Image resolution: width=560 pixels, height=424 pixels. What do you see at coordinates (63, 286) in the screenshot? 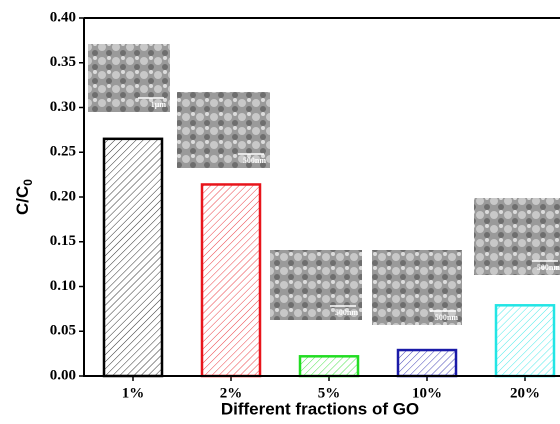
I see `y-tick-label: 0.10` at bounding box center [63, 286].